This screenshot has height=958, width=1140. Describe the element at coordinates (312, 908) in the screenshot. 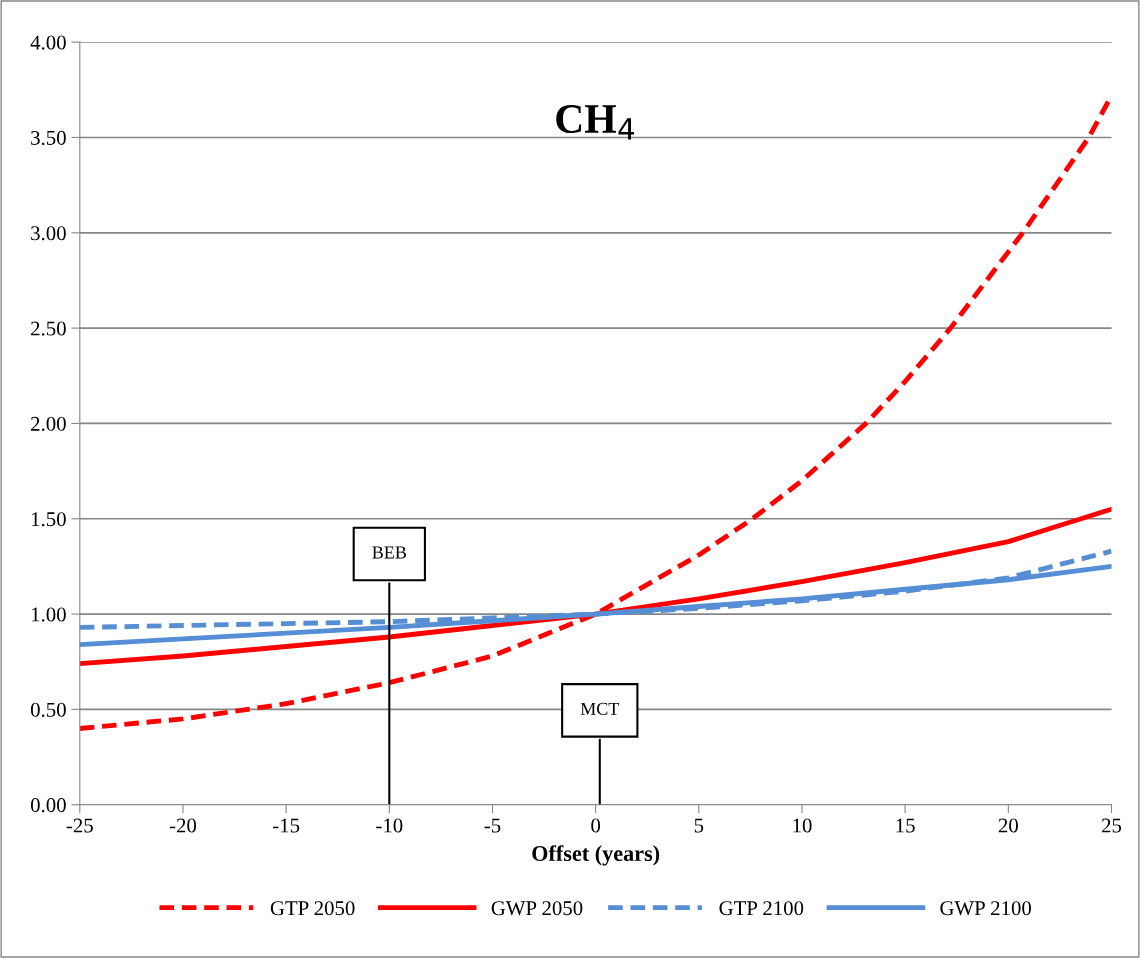

I see `legend-label: GTP 2050` at that location.